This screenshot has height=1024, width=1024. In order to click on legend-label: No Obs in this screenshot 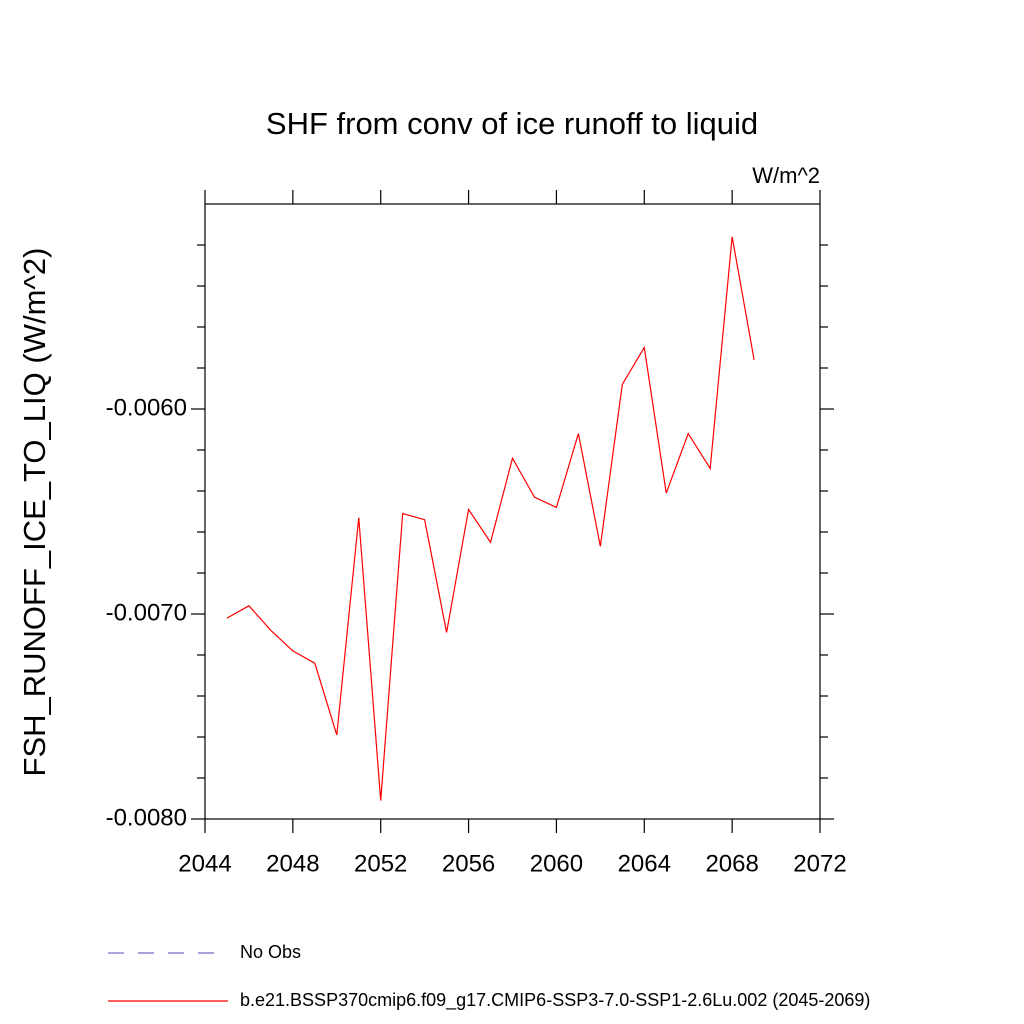, I will do `click(270, 952)`.